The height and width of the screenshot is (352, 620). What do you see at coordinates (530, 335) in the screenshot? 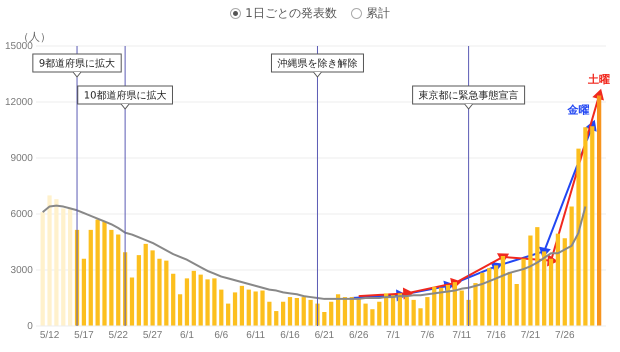
I see `x-tick-label: 7/21` at bounding box center [530, 335].